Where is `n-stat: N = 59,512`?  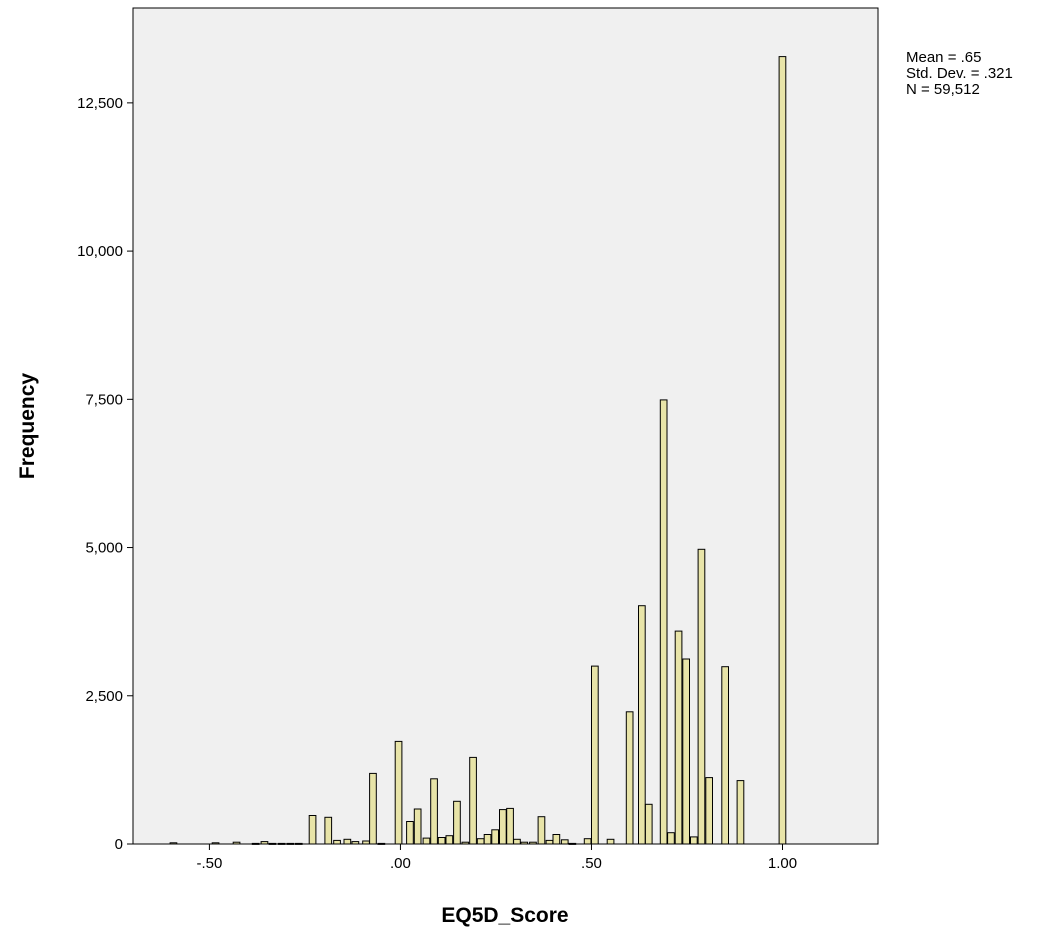 n-stat: N = 59,512 is located at coordinates (943, 89).